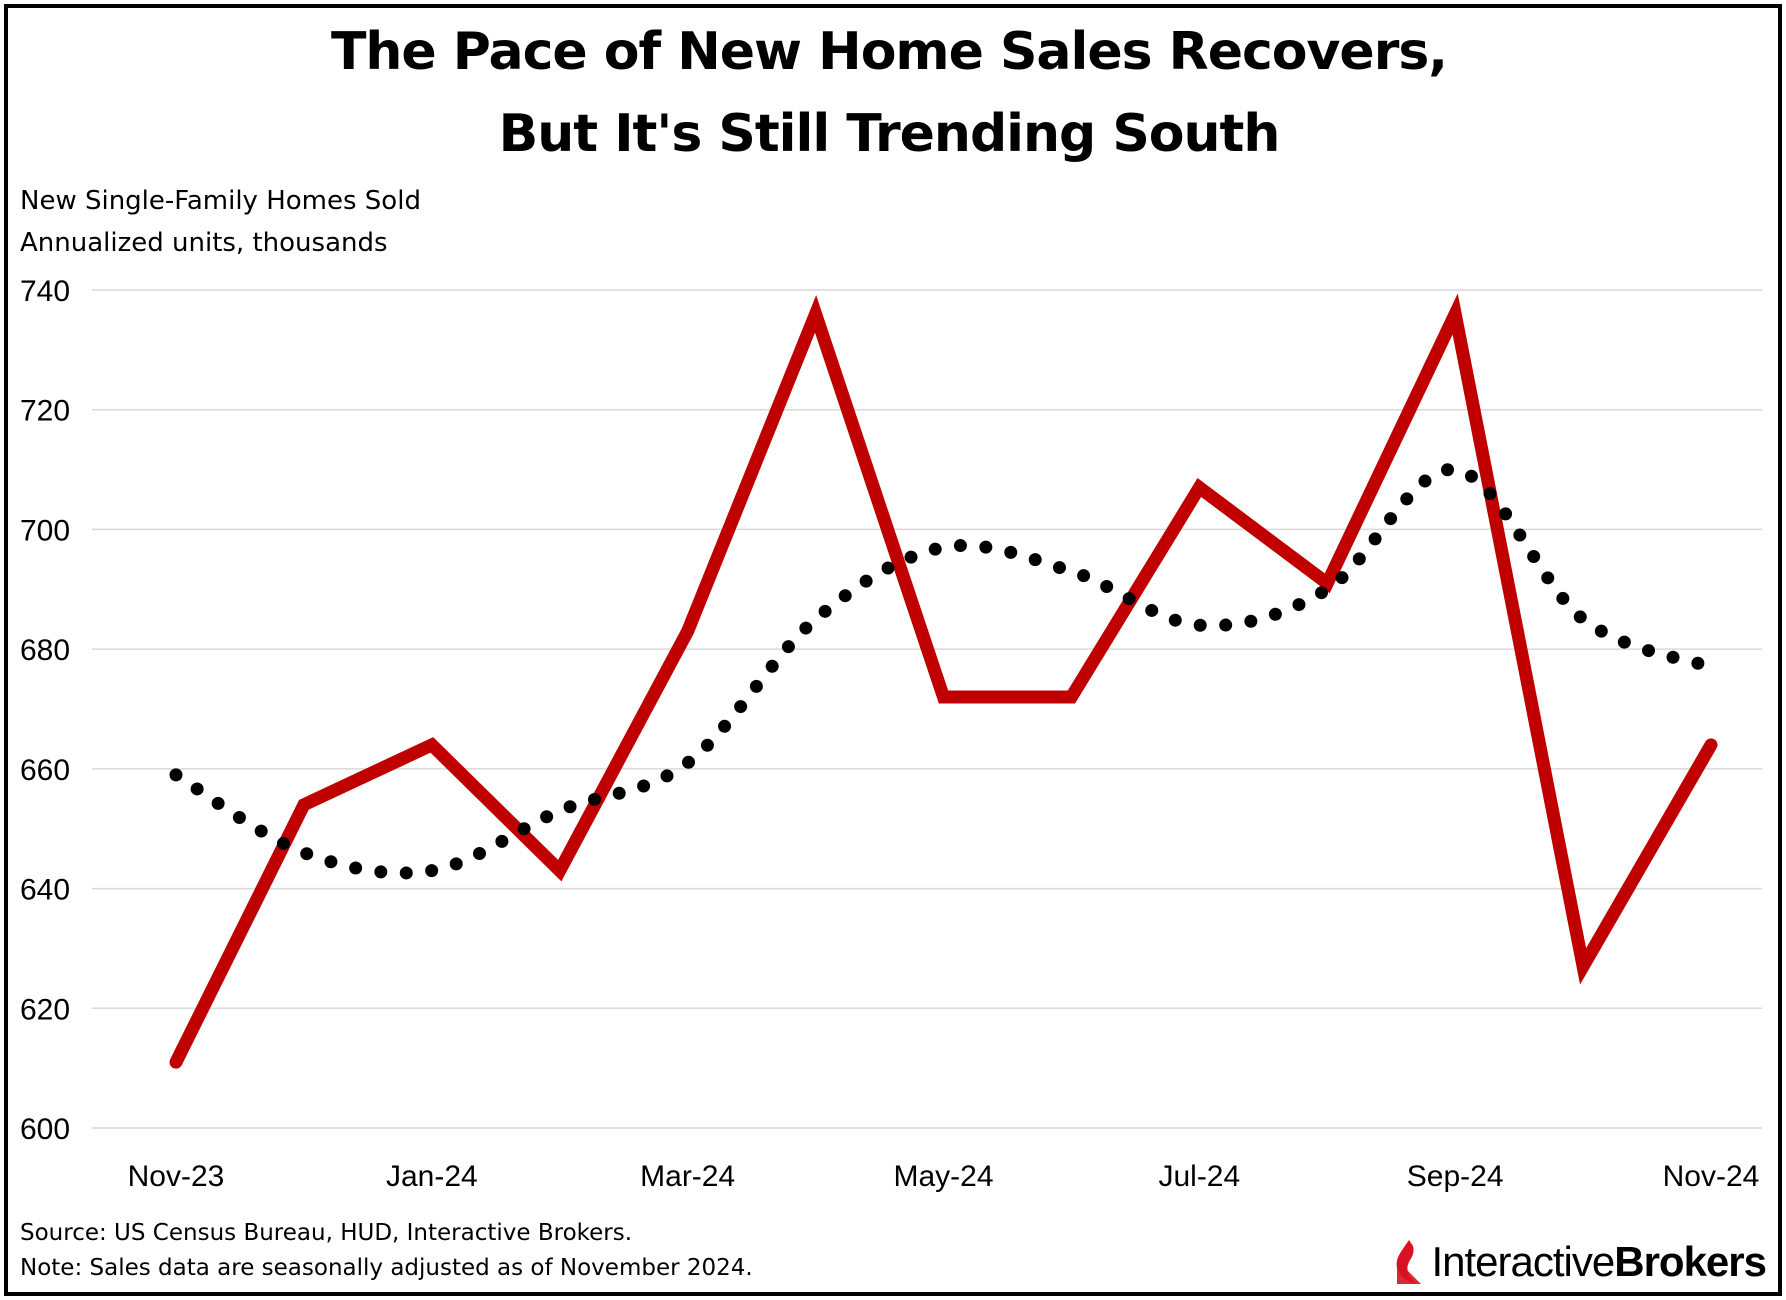 The image size is (1786, 1300). I want to click on x-tick-label: Nov-24, so click(1711, 1176).